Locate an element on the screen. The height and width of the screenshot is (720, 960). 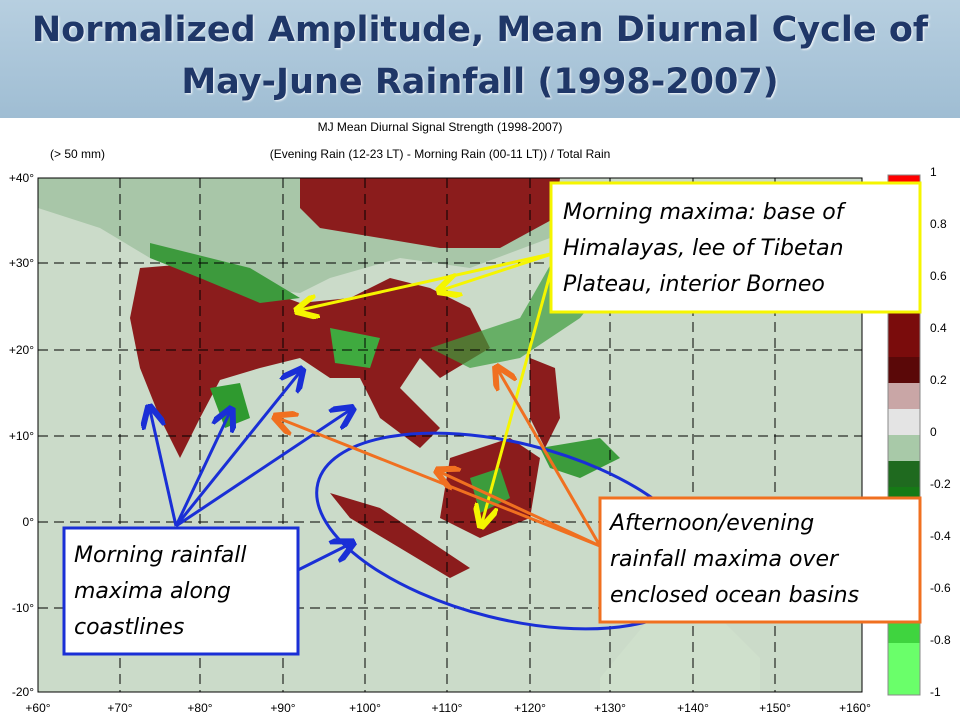
lon-label: +110° is located at coordinates (447, 708).